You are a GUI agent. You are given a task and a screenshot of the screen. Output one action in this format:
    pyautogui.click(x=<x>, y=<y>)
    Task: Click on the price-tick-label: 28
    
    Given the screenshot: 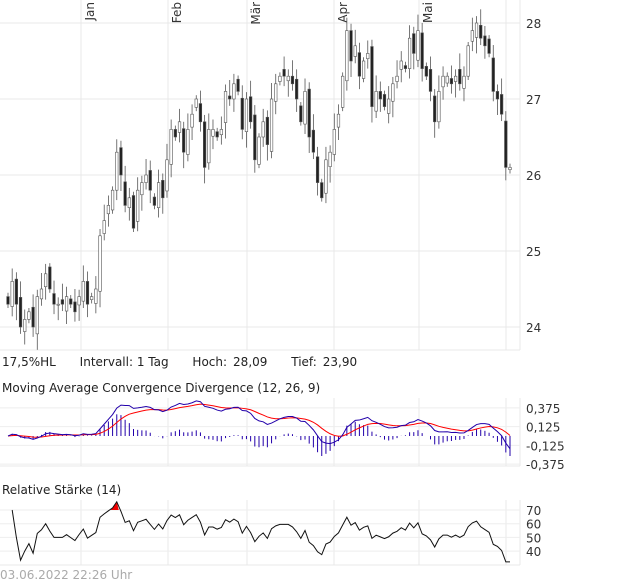 What is the action you would take?
    pyautogui.click(x=533, y=24)
    